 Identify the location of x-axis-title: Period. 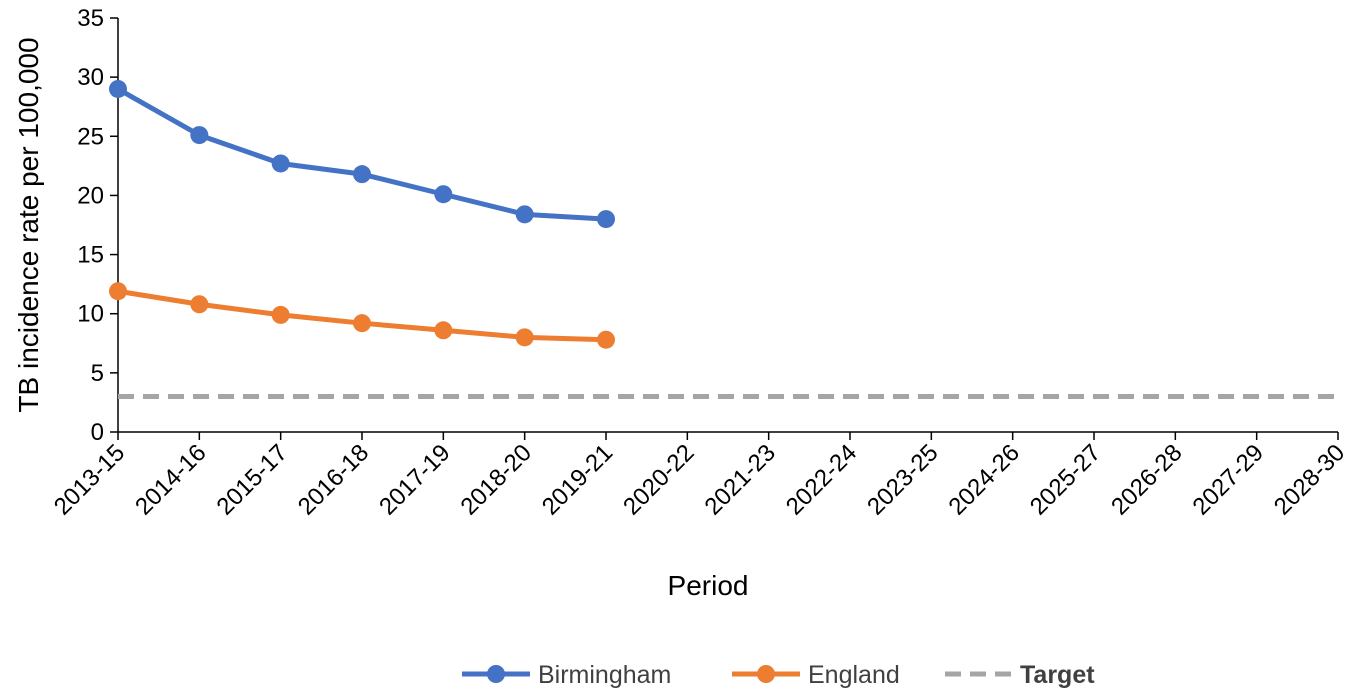
(708, 585).